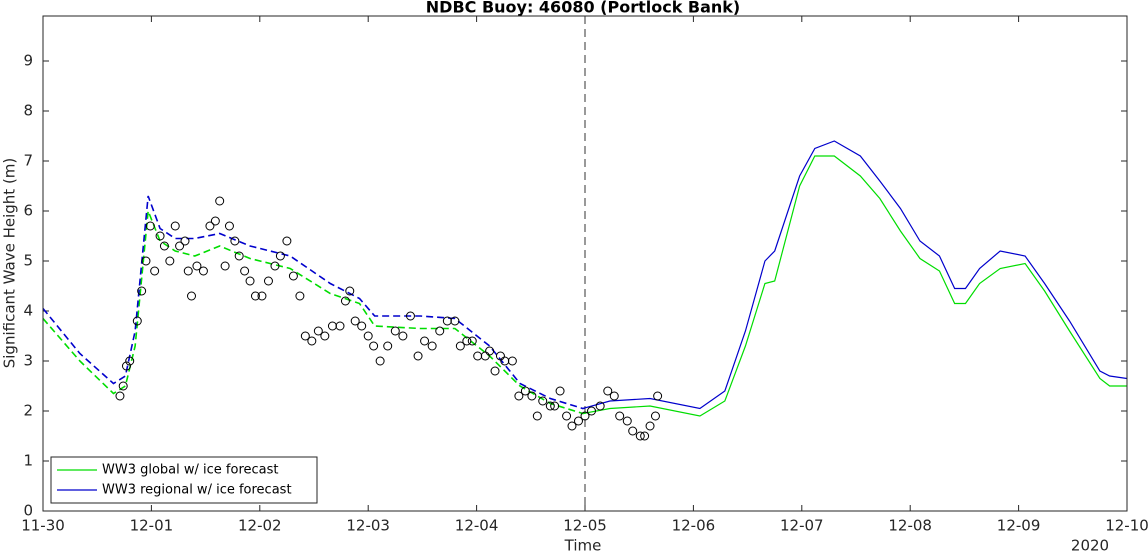 The height and width of the screenshot is (555, 1148). I want to click on x-tick-label: 12-08, so click(910, 526).